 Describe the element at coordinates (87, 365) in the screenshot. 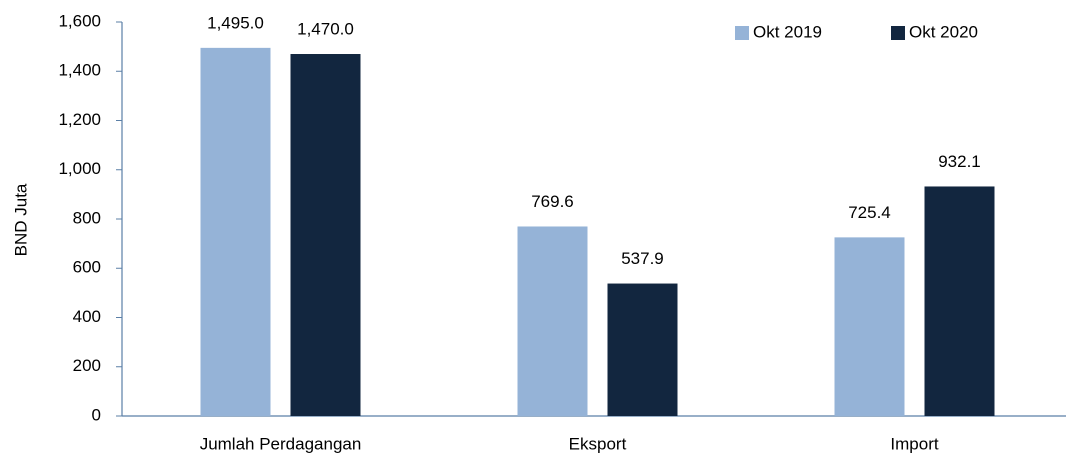

I see `y-tick-label: 200` at that location.